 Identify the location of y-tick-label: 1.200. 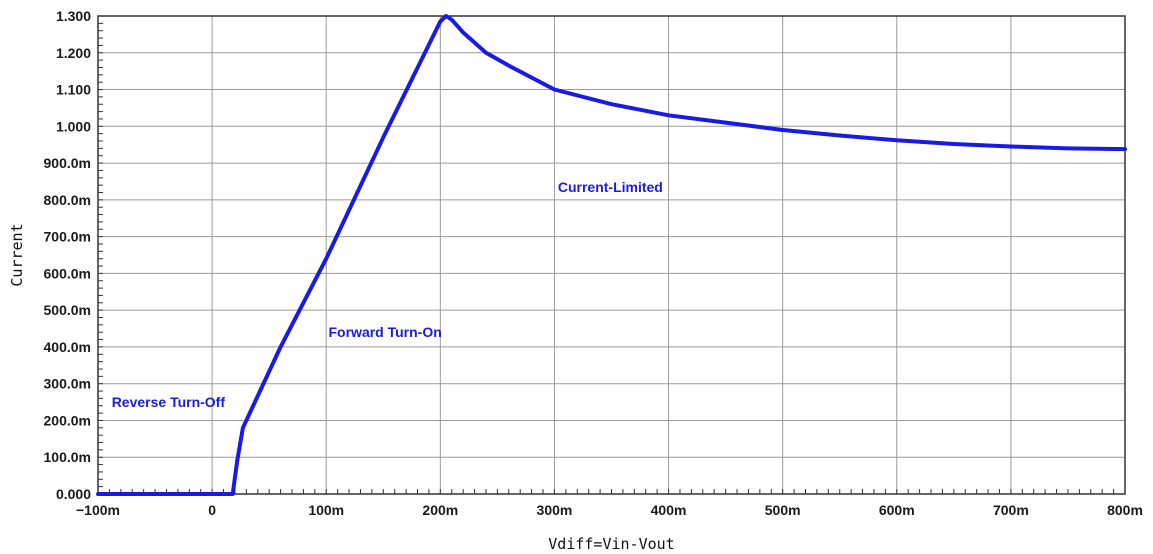
(73, 53).